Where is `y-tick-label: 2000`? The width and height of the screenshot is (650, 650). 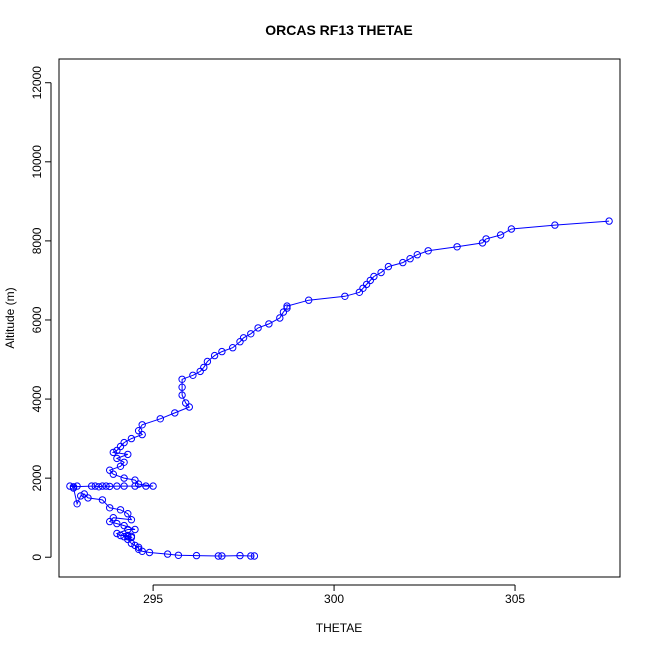
y-tick-label: 2000 is located at coordinates (37, 477).